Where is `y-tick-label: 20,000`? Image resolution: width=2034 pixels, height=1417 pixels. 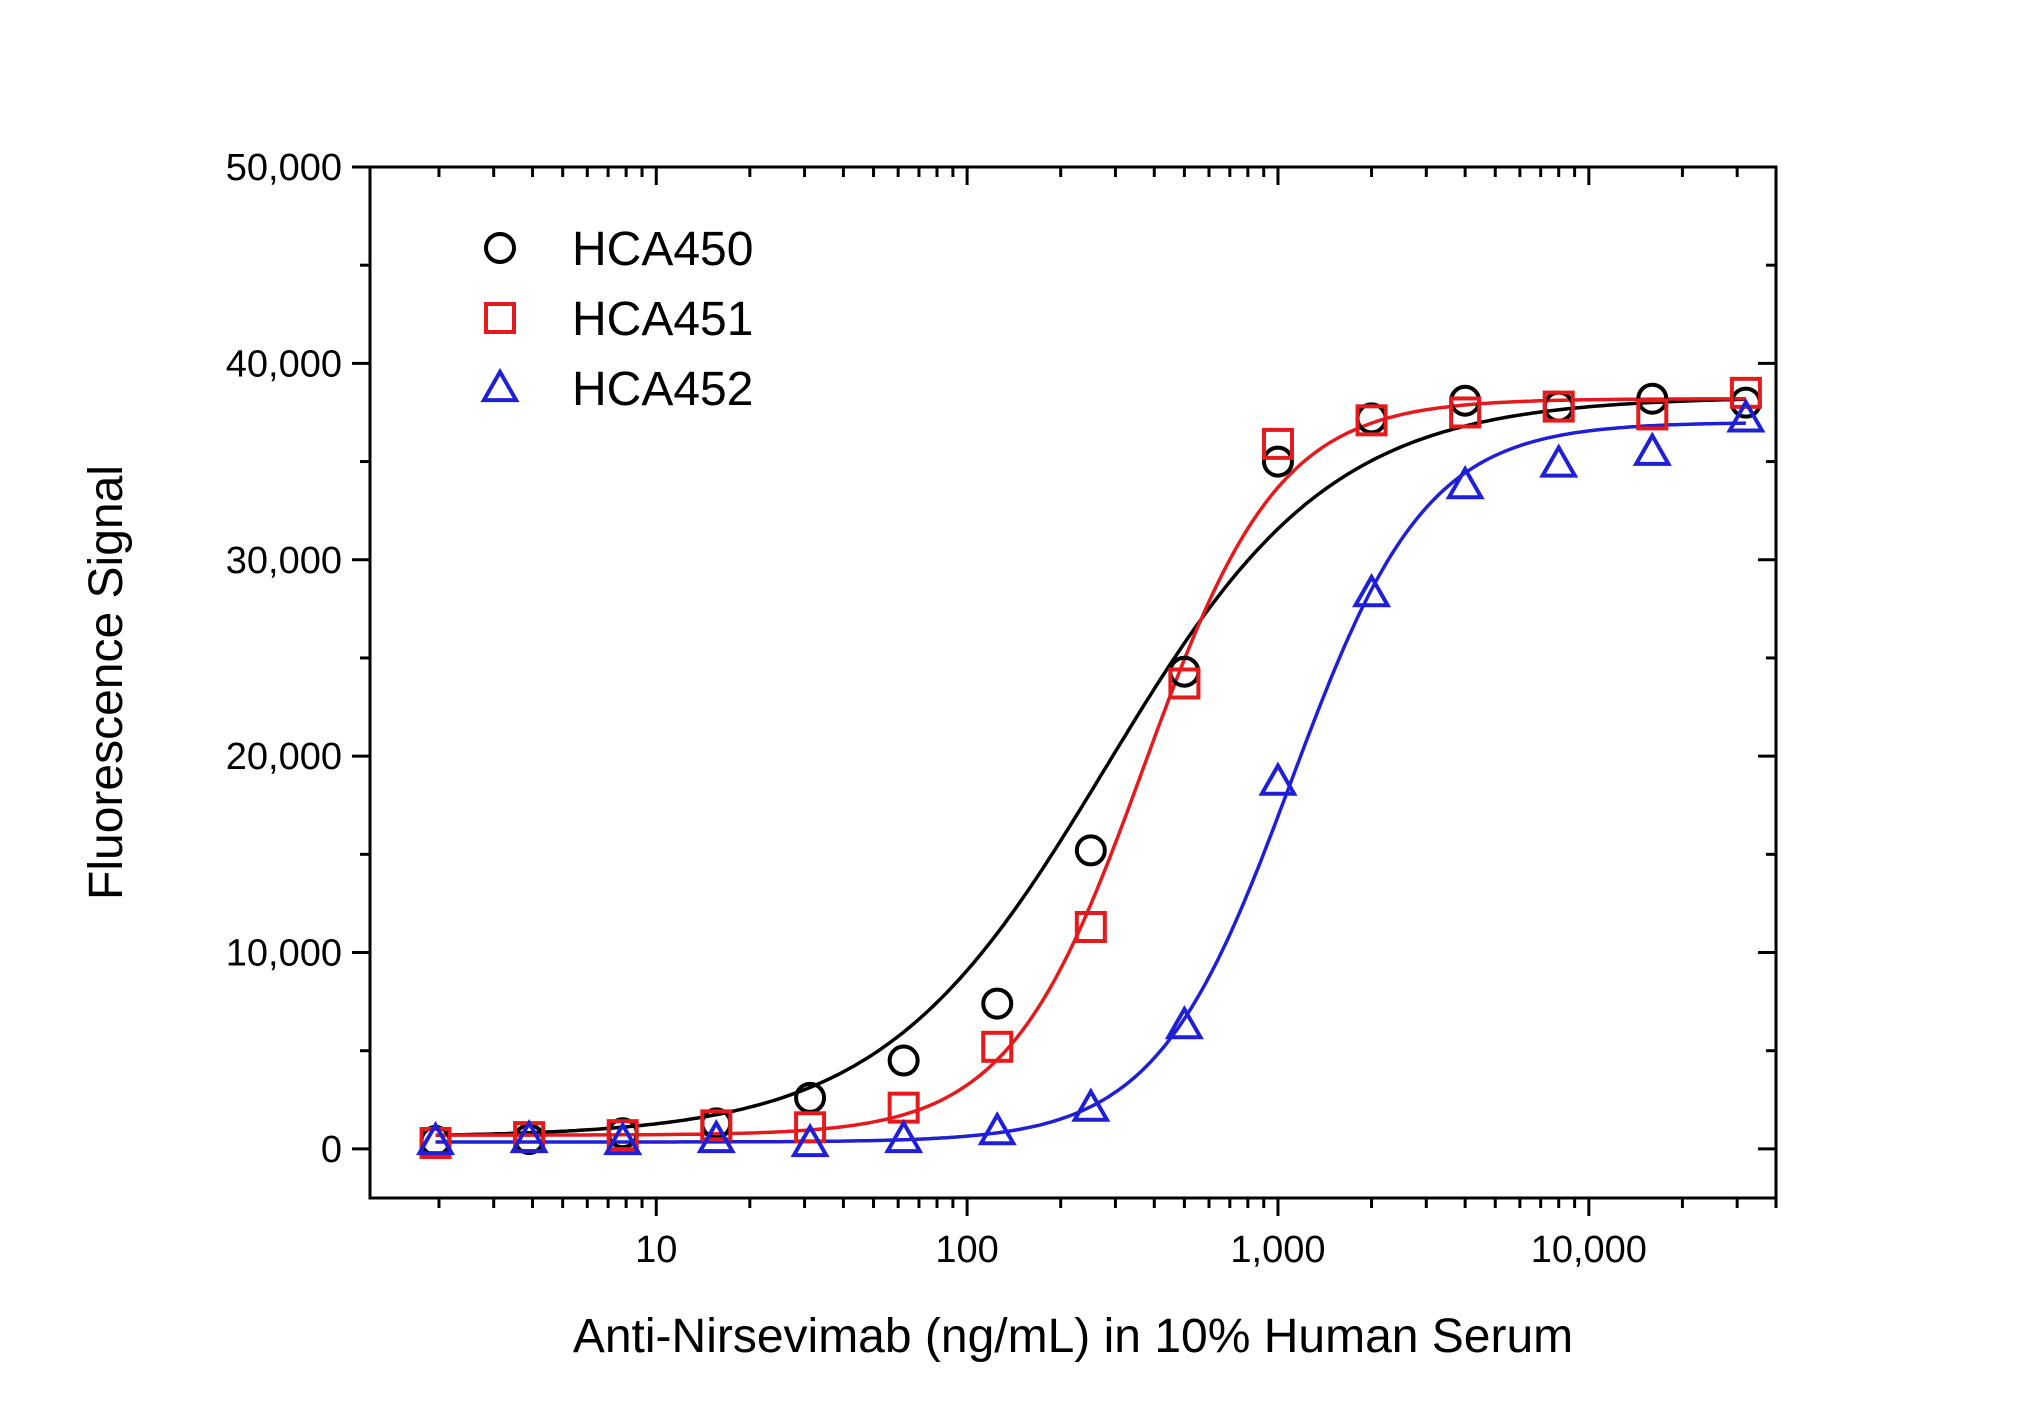
y-tick-label: 20,000 is located at coordinates (284, 757).